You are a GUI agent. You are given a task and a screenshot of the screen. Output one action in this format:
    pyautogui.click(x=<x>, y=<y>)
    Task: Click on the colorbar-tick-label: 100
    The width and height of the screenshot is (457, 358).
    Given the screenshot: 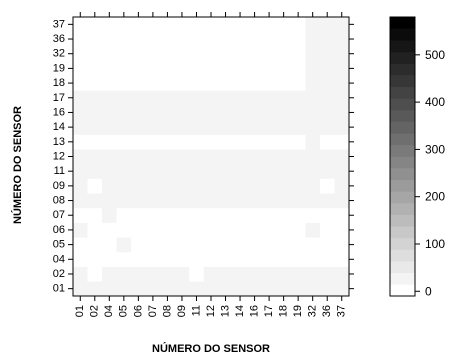 What is the action you would take?
    pyautogui.click(x=435, y=244)
    